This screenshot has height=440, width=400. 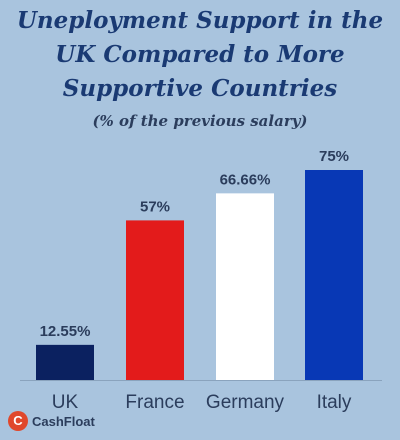 I want to click on chart-title-line-1: Uneployment Support in the, so click(x=200, y=20).